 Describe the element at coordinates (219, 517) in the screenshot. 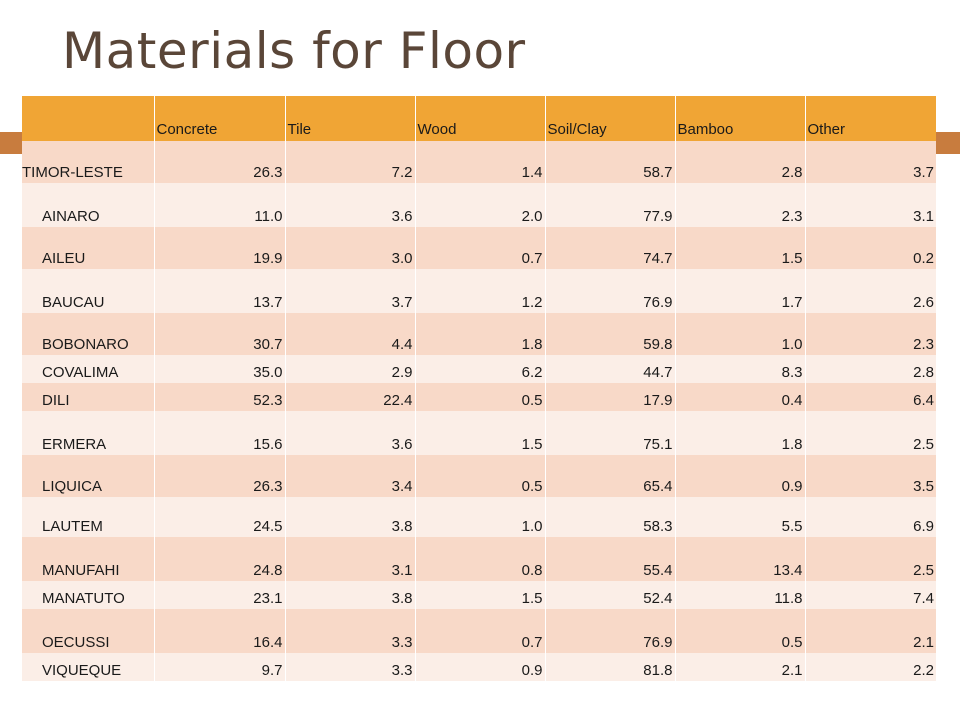

I see `table-cell: 24.5` at that location.